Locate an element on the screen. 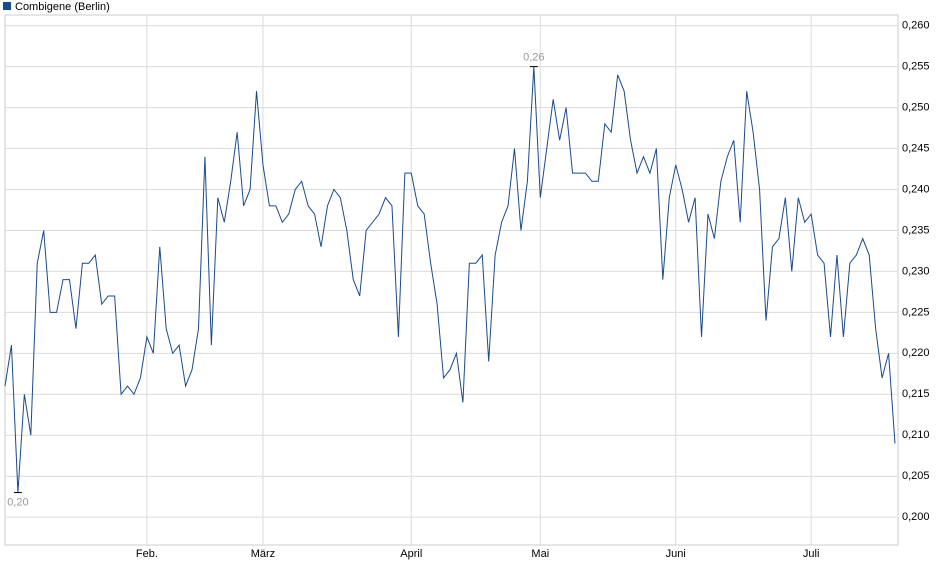 The height and width of the screenshot is (579, 940). y-tick-label: 0,205 is located at coordinates (916, 476).